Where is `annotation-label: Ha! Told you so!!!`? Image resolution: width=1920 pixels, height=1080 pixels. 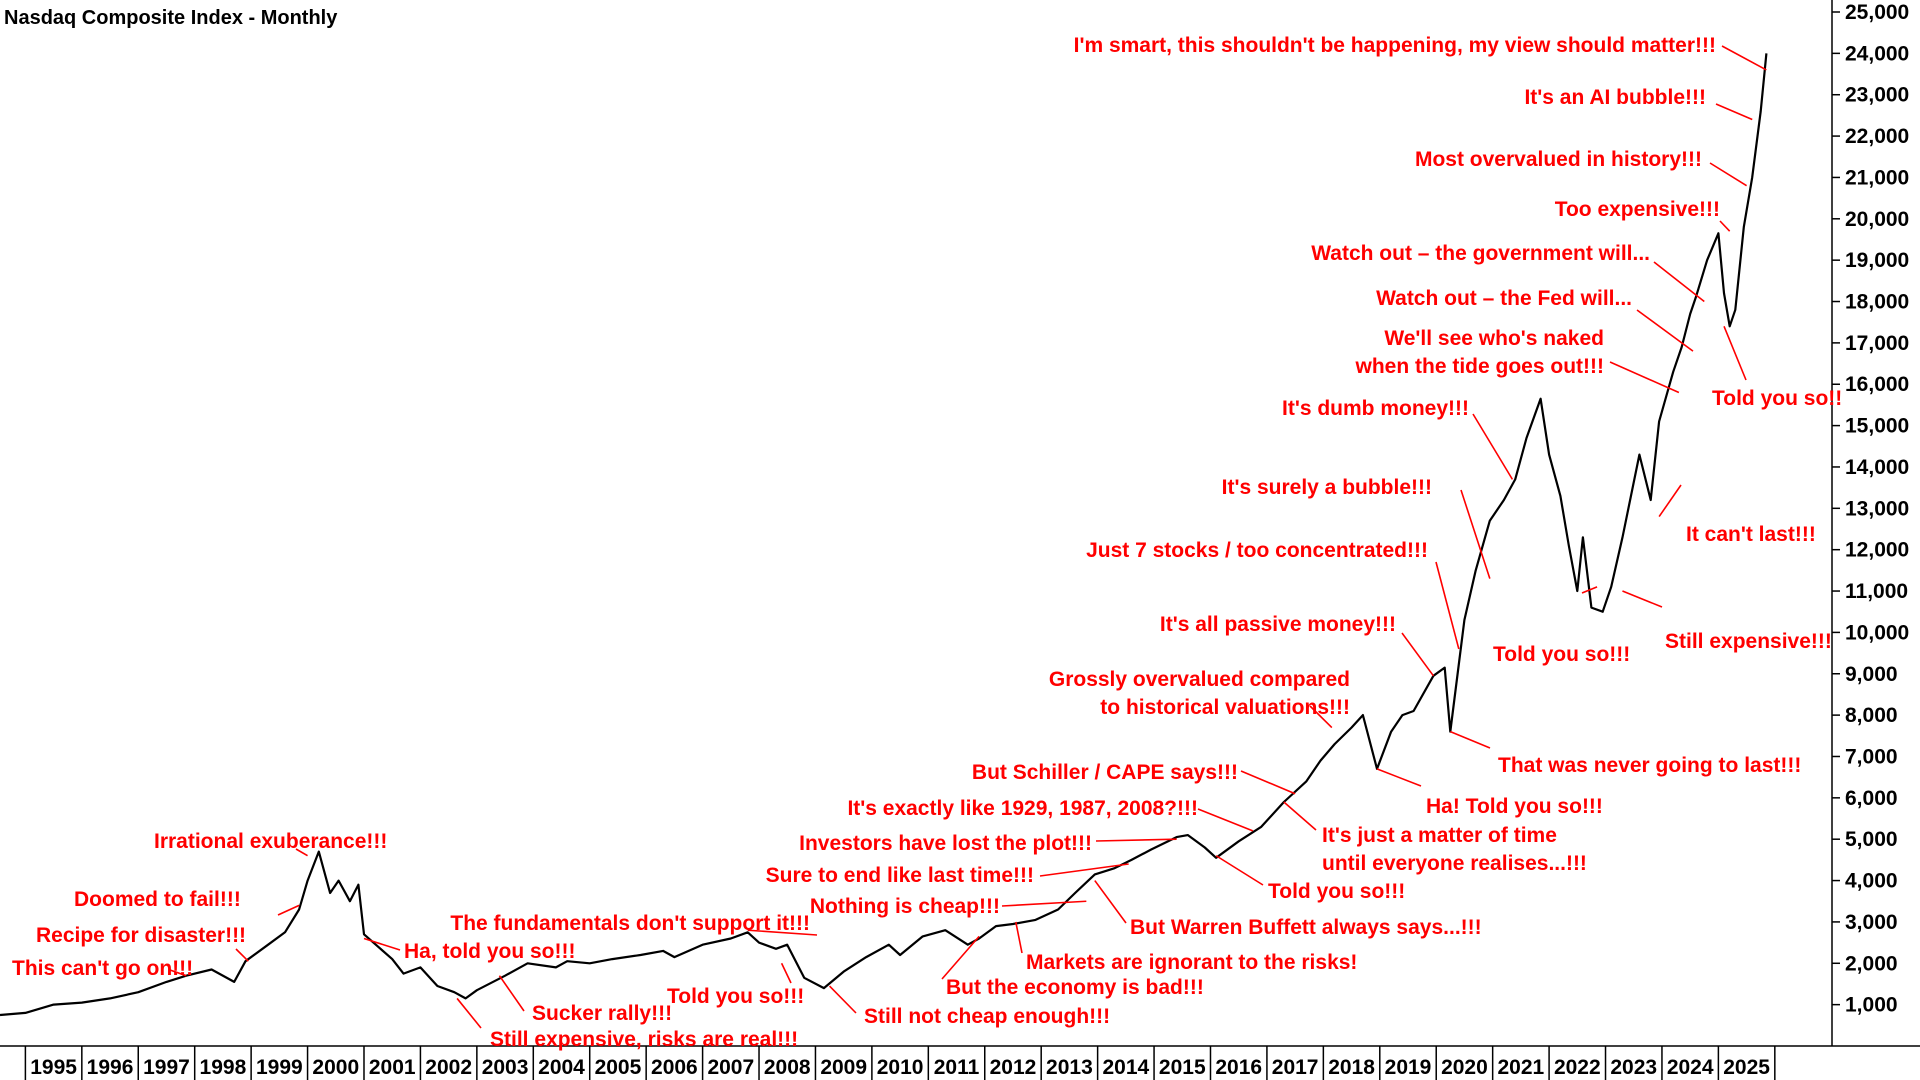
annotation-label: Ha! Told you so!!! is located at coordinates (1514, 806).